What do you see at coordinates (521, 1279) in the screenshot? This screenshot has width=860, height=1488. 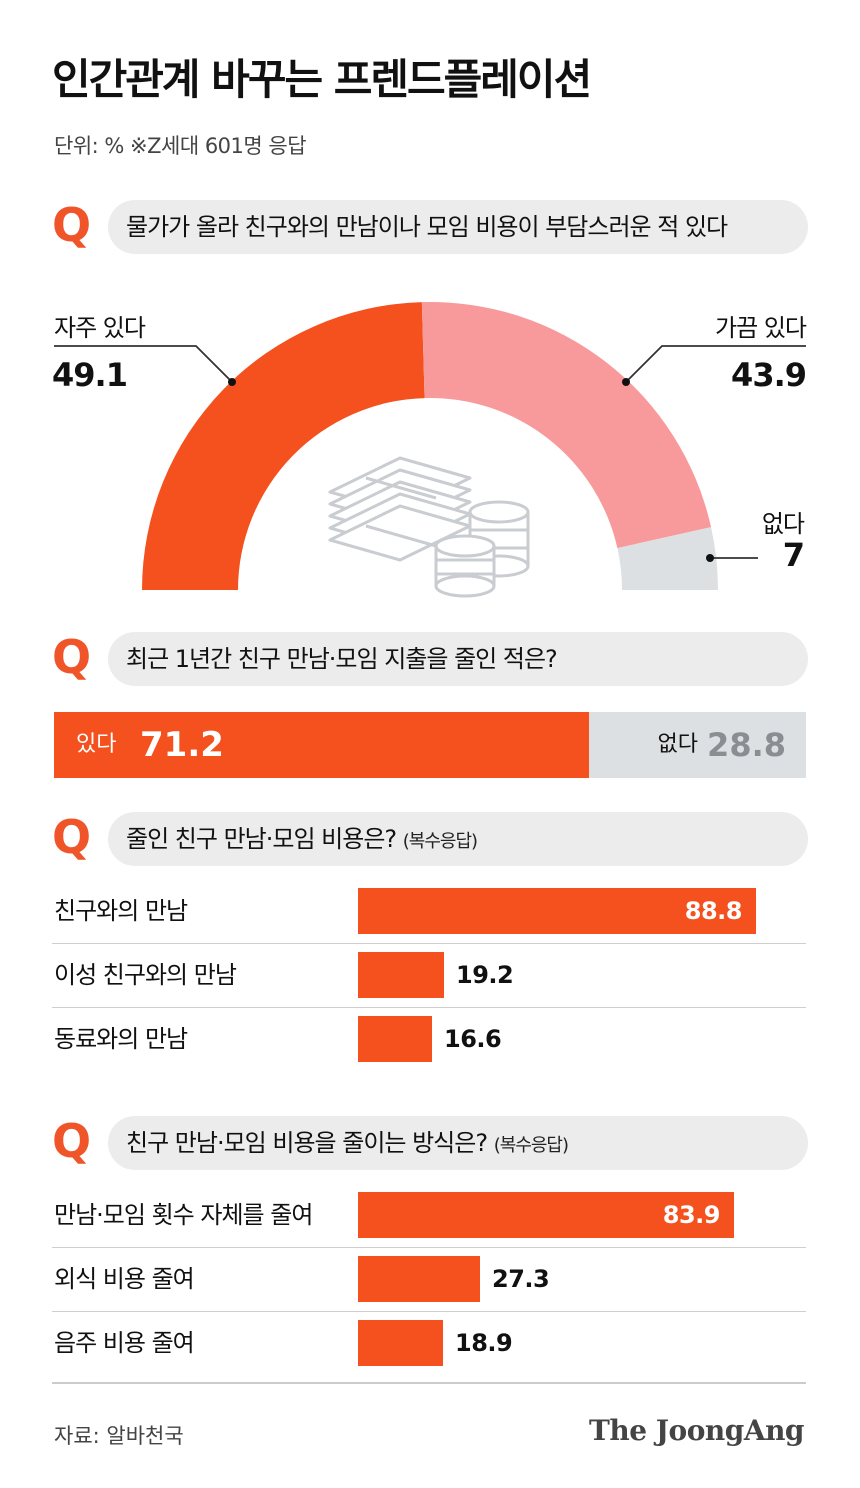 I see `reduction-method-value: 27.3` at bounding box center [521, 1279].